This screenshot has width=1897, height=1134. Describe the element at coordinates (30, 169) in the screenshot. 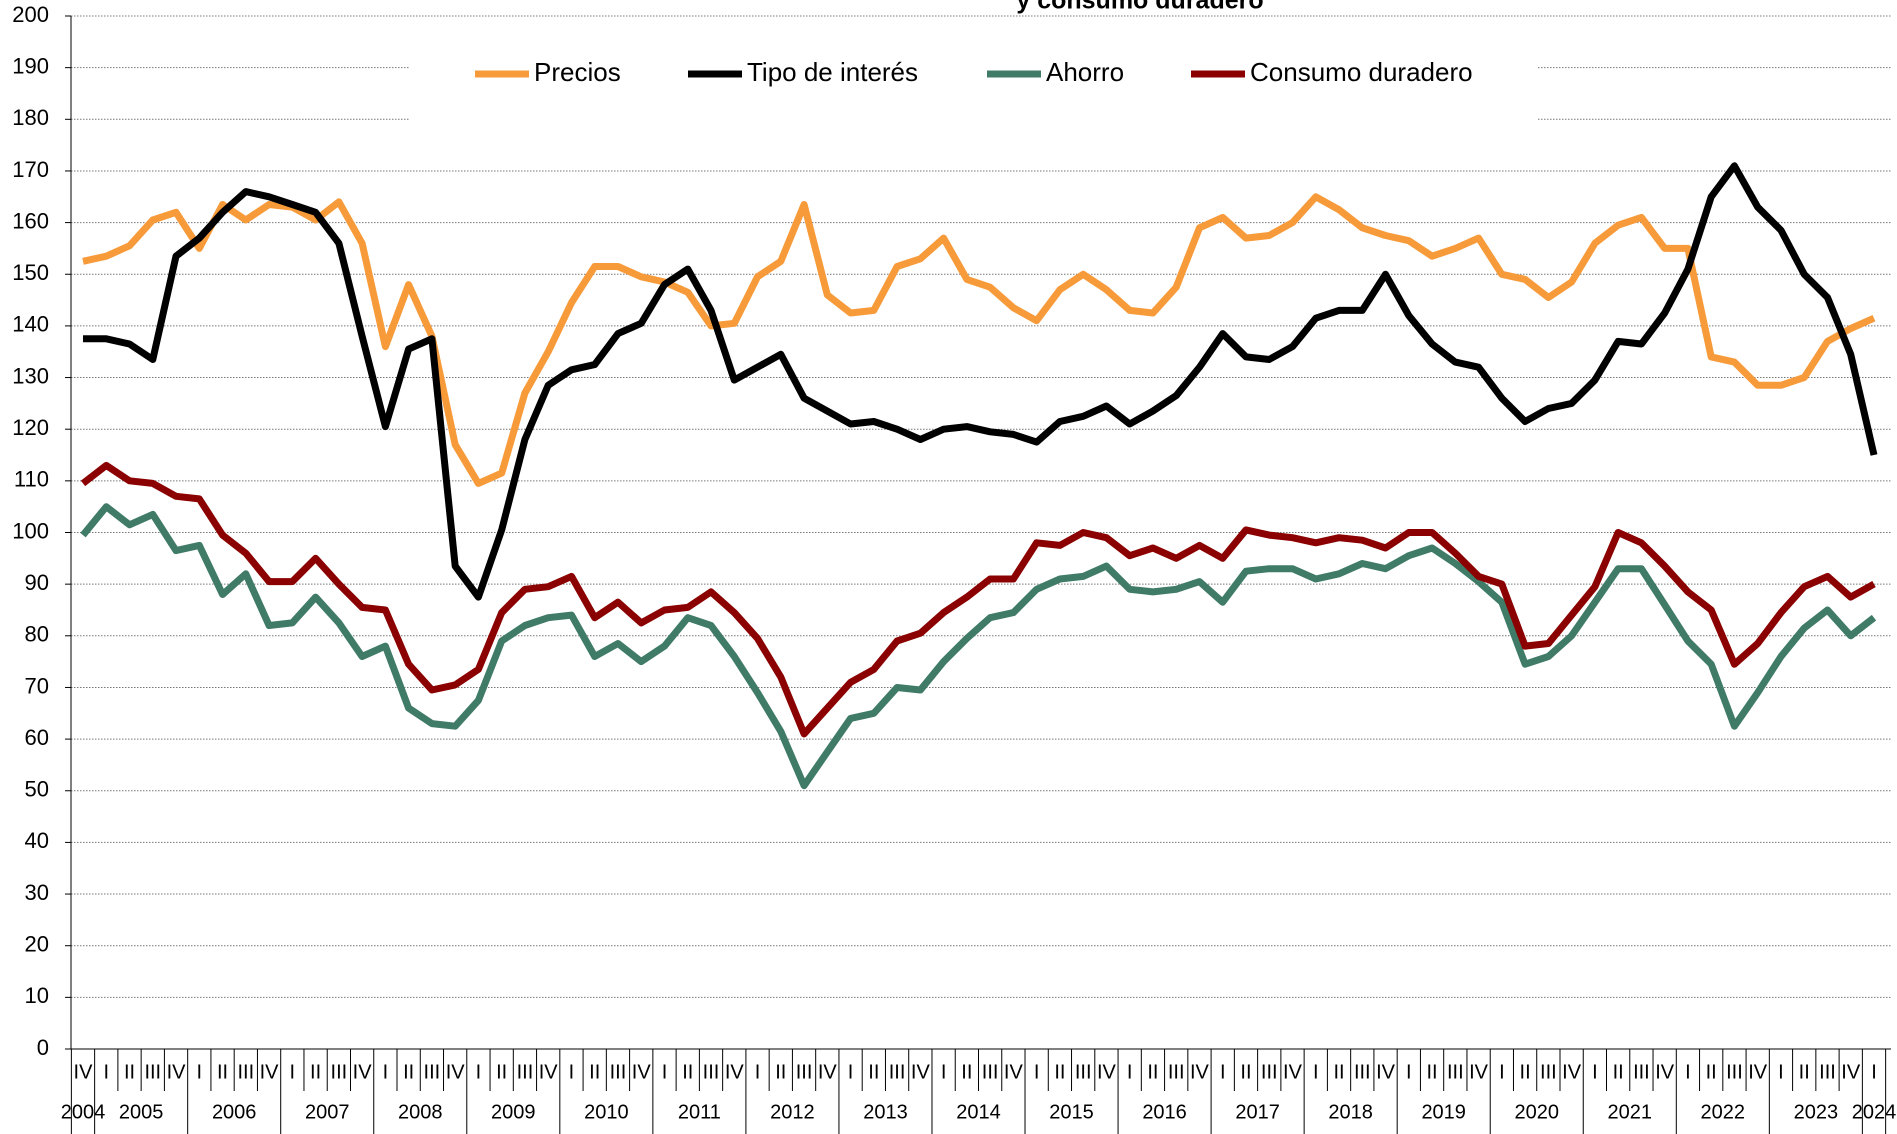

I see `y-tick-label: 170` at that location.